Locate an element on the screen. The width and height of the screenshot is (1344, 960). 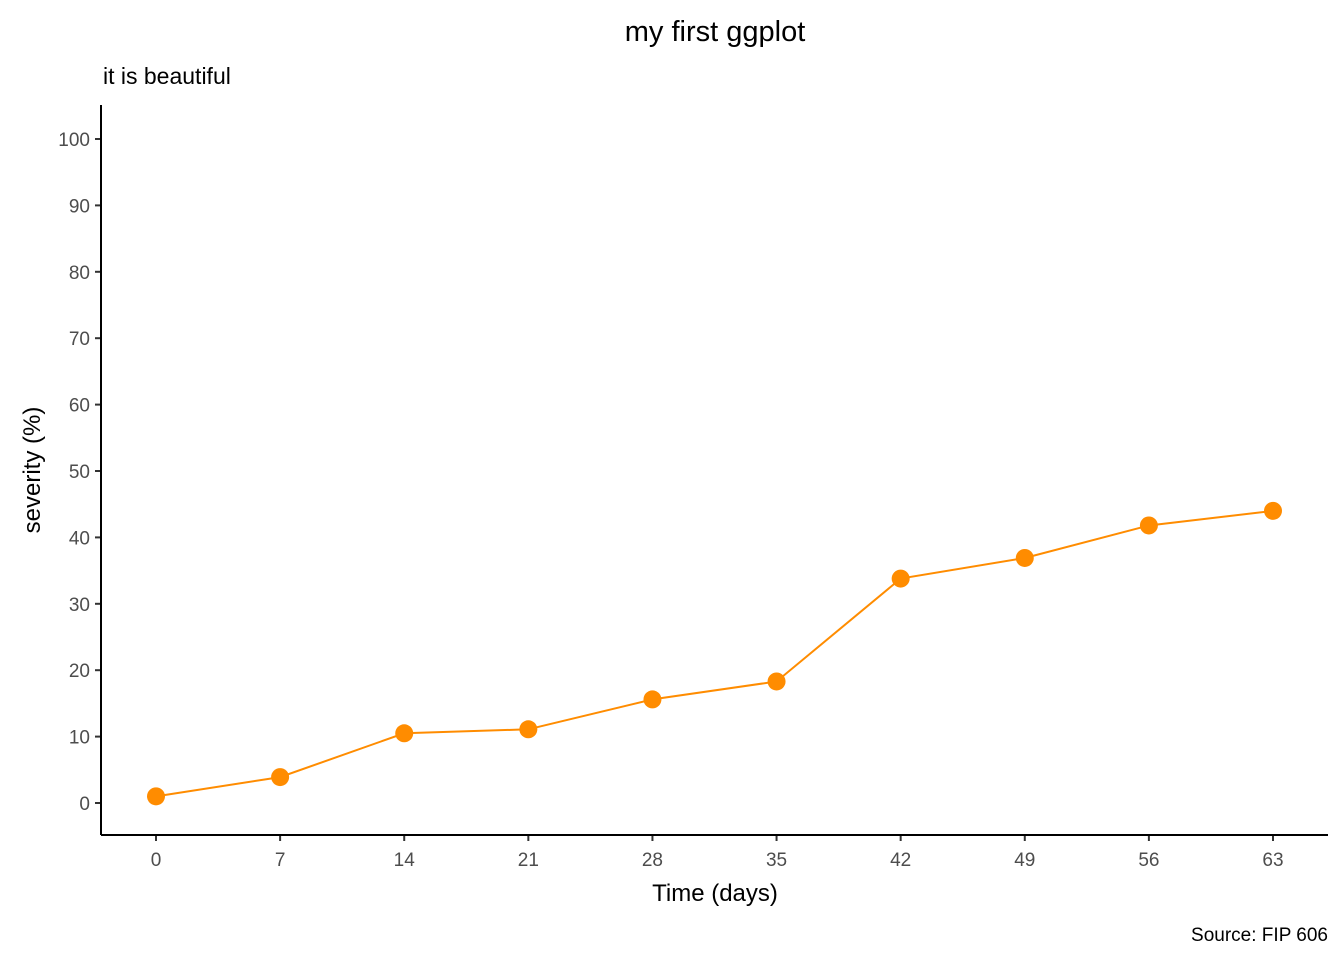
x-tick-label: 14 is located at coordinates (405, 860).